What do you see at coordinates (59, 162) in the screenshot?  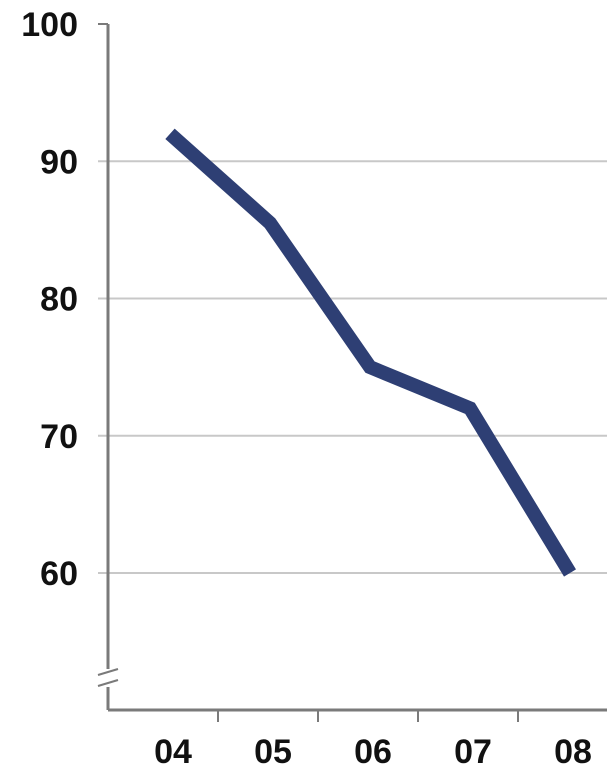 I see `y-tick-label: 90` at bounding box center [59, 162].